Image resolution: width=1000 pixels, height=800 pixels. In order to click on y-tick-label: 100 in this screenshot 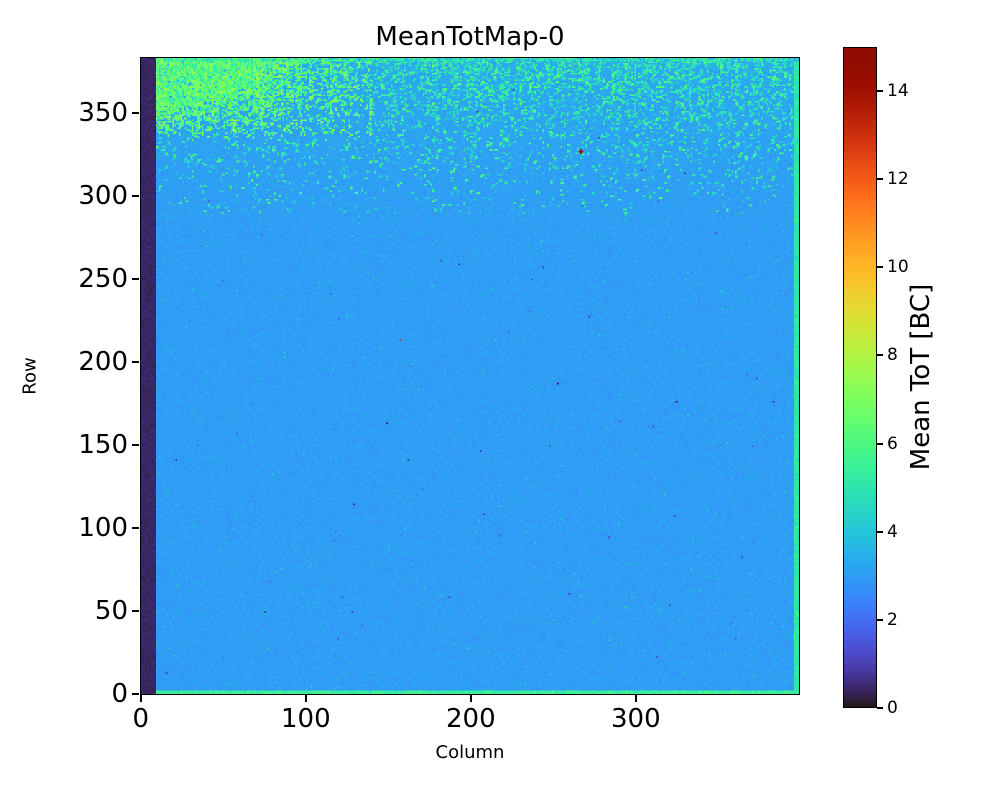, I will do `click(103, 528)`.